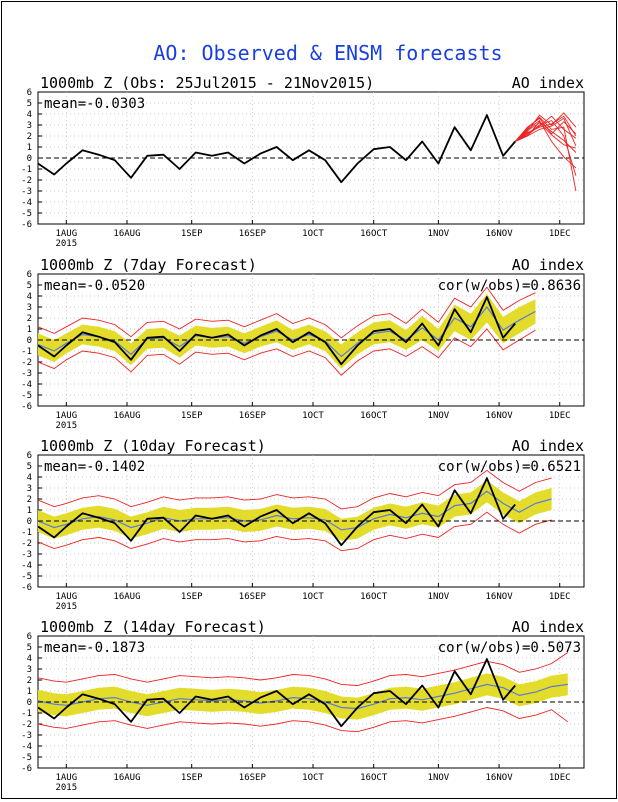  I want to click on correlation-stat: cor(w/obs)=0.5073, so click(509, 648).